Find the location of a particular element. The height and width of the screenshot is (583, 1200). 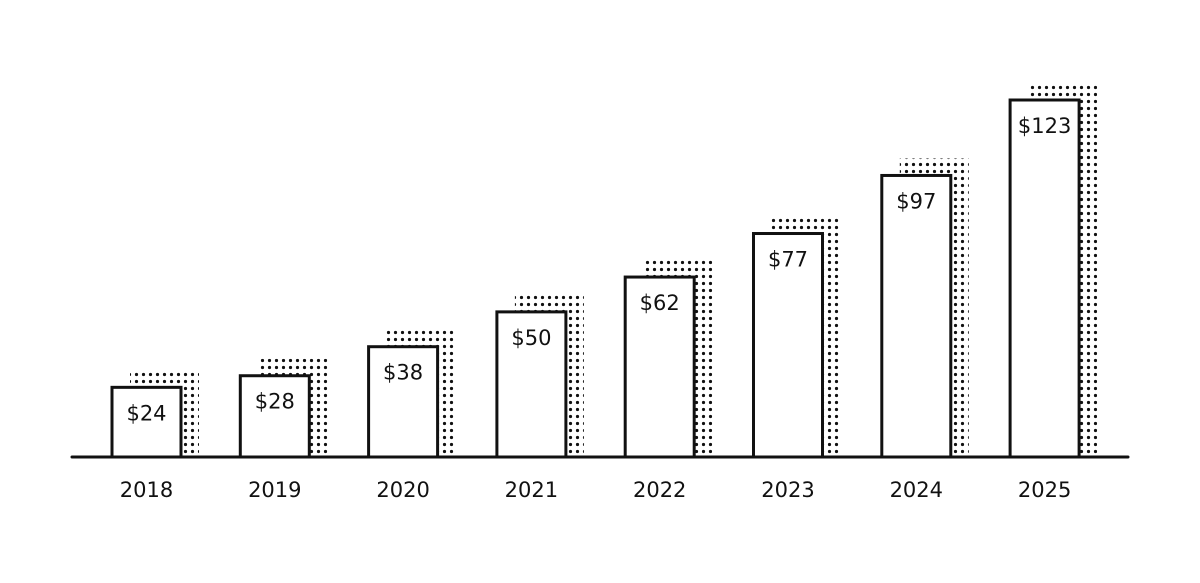

data-label-2024: $97 is located at coordinates (916, 201).